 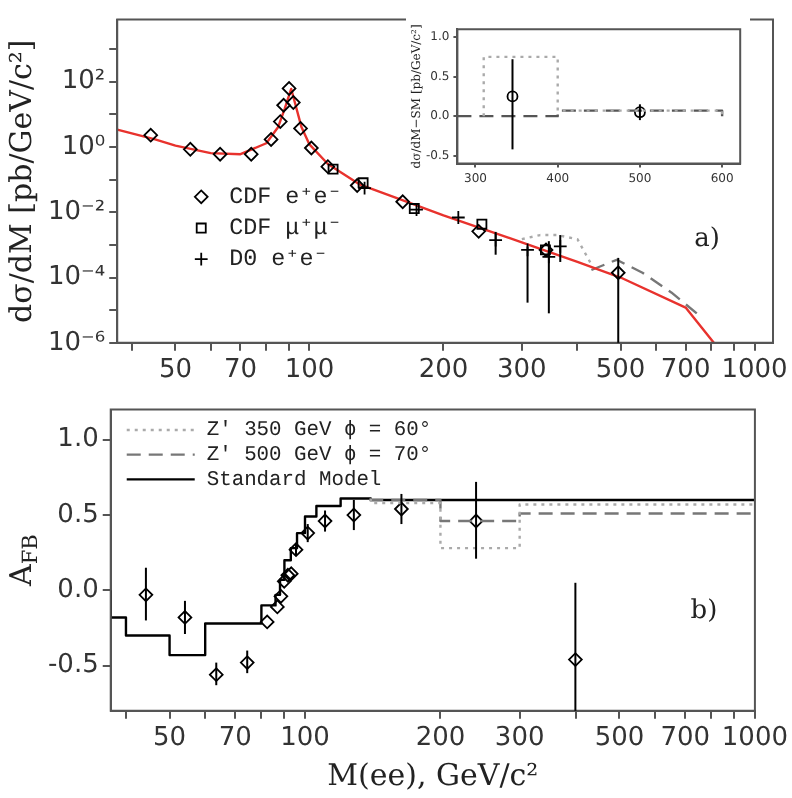 What do you see at coordinates (78, 590) in the screenshot?
I see `y-tick-label: 0.0` at bounding box center [78, 590].